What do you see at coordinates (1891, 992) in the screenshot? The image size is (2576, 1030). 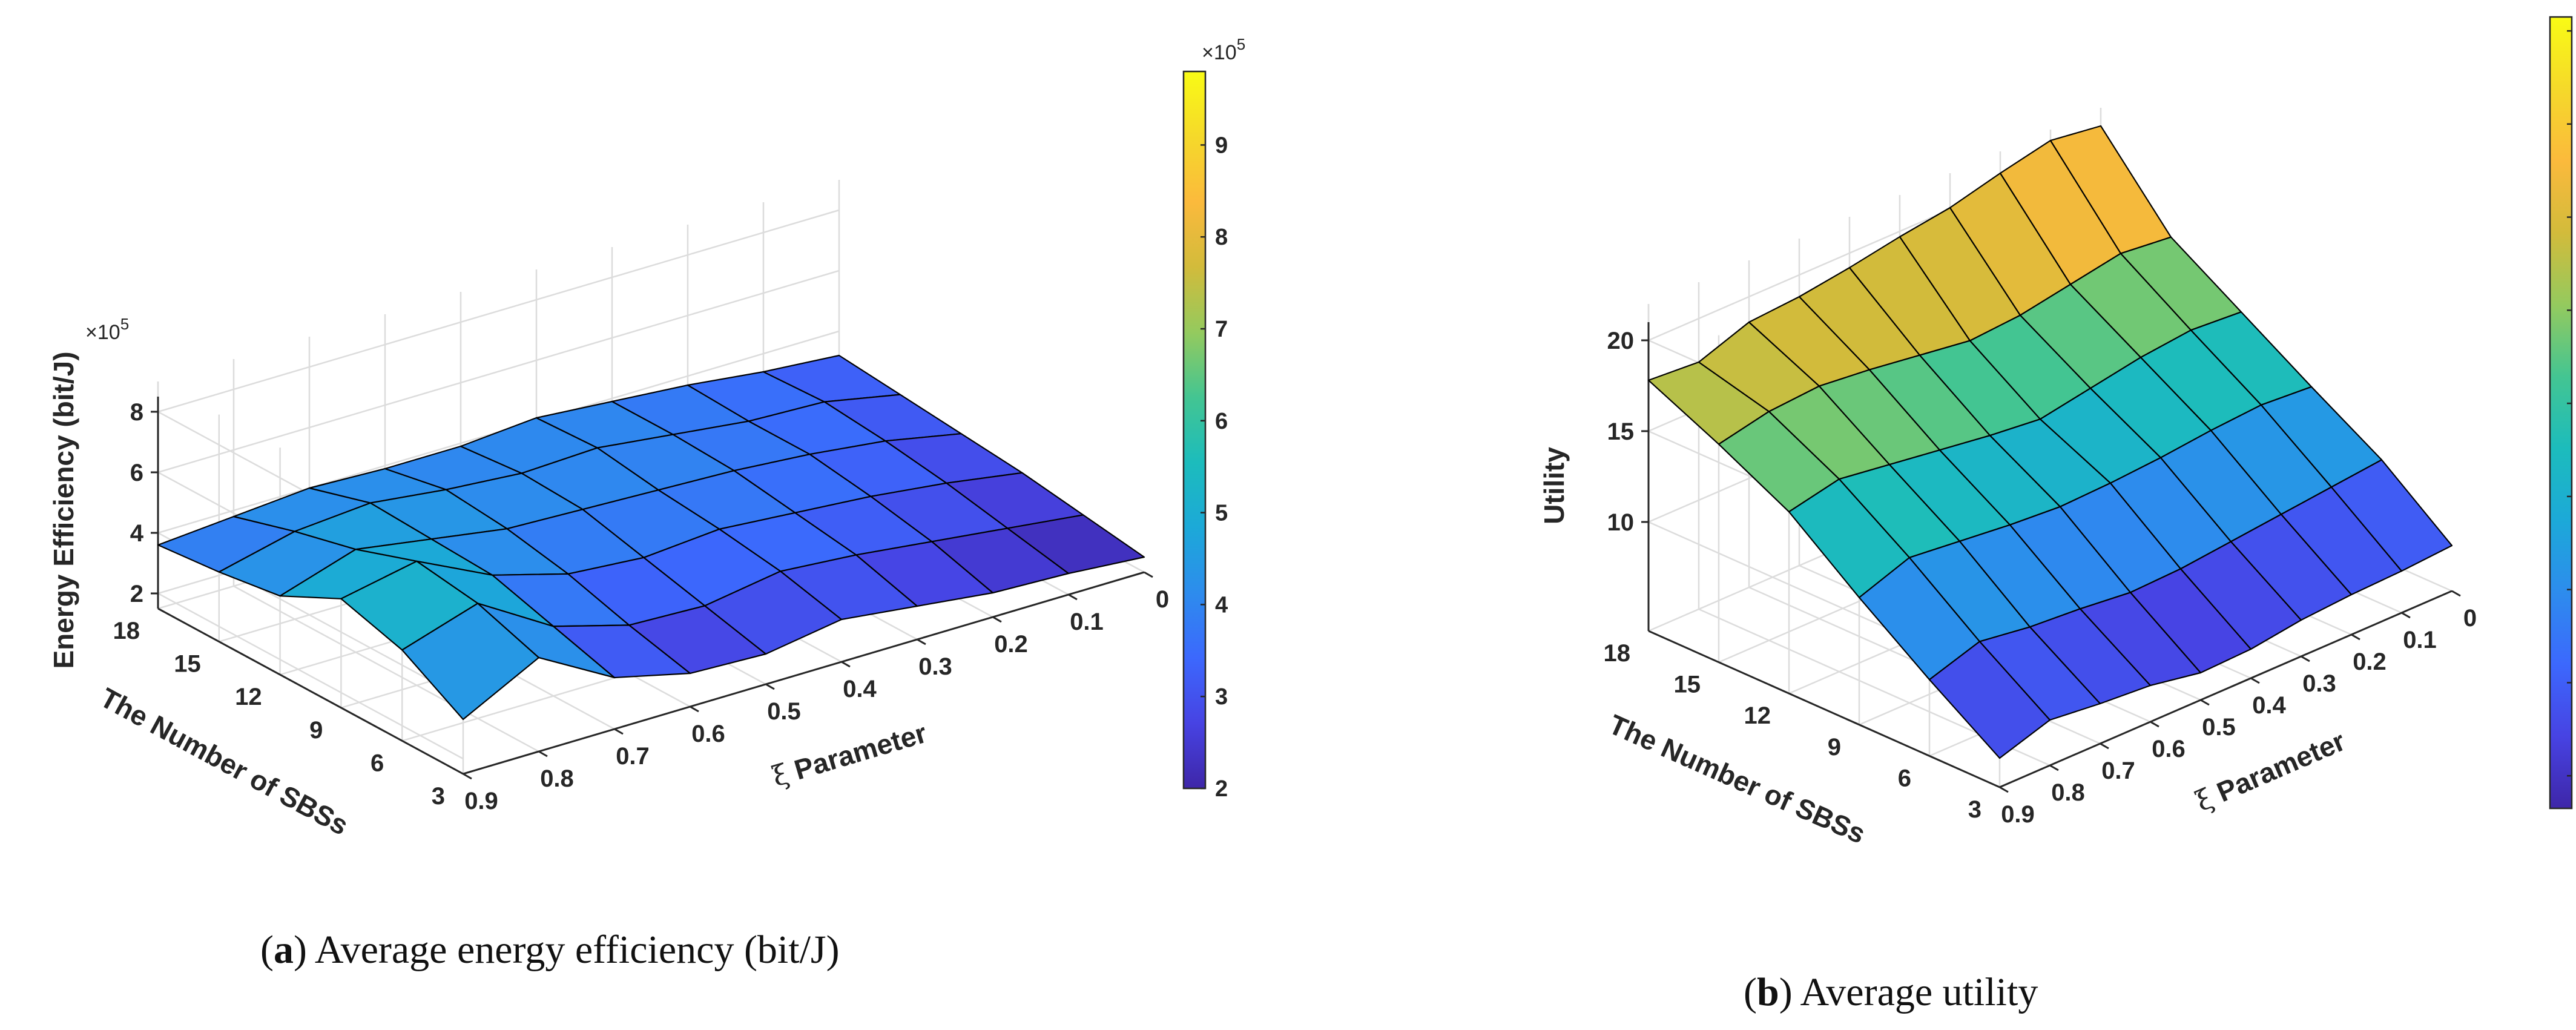 I see `caption-b: (b) Average utility` at bounding box center [1891, 992].